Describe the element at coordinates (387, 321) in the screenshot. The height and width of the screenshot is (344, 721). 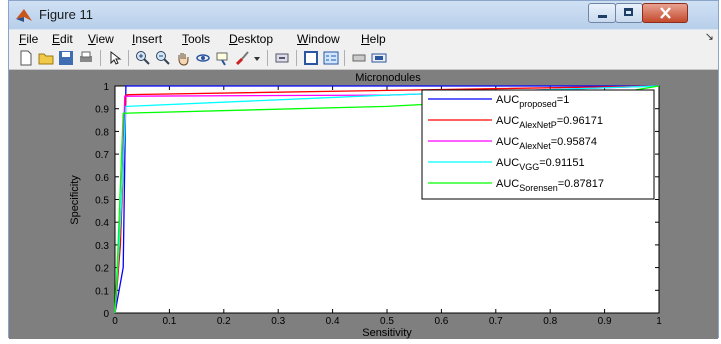
I see `x-tick-label: 0.5` at that location.